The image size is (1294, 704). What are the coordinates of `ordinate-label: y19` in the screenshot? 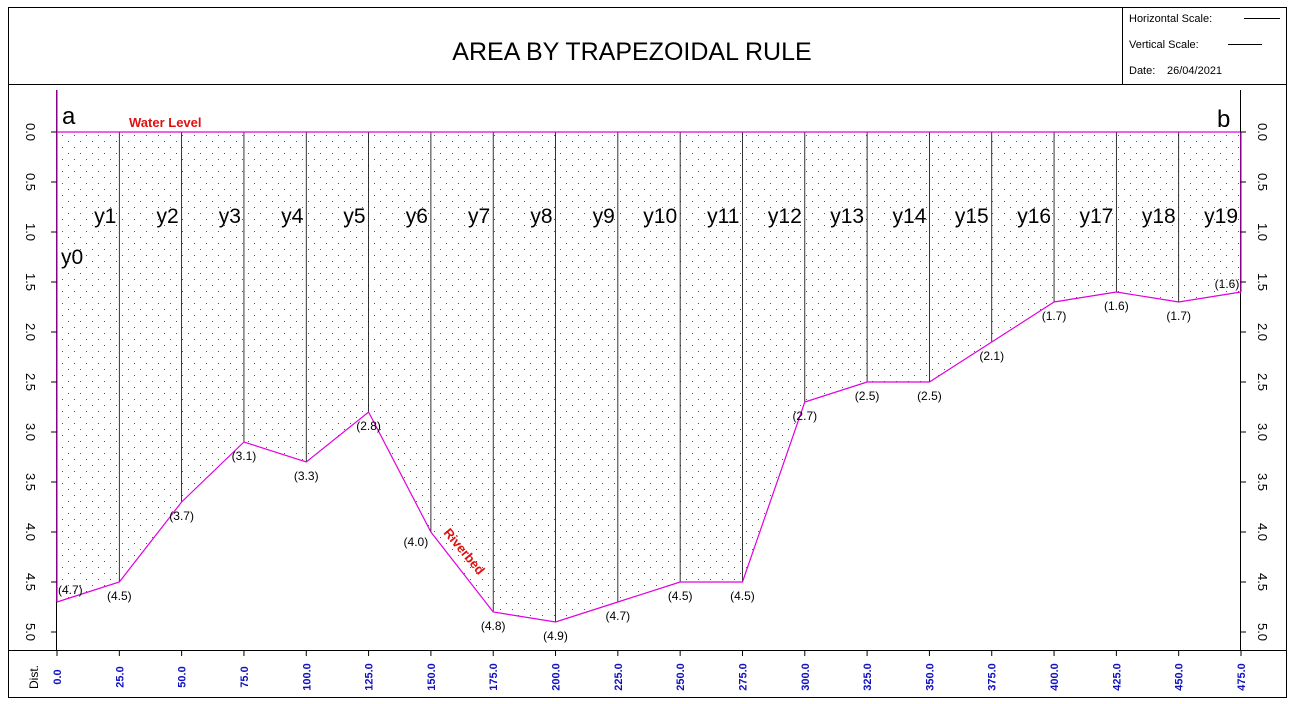 It's located at (1221, 216).